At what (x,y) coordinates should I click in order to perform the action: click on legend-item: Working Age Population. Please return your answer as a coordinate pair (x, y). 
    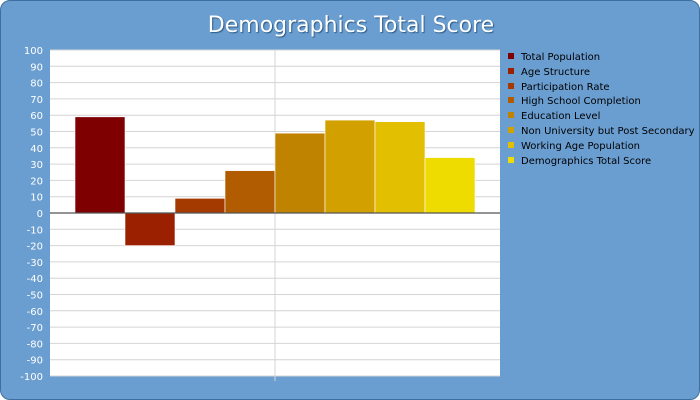
    Looking at the image, I should click on (601, 147).